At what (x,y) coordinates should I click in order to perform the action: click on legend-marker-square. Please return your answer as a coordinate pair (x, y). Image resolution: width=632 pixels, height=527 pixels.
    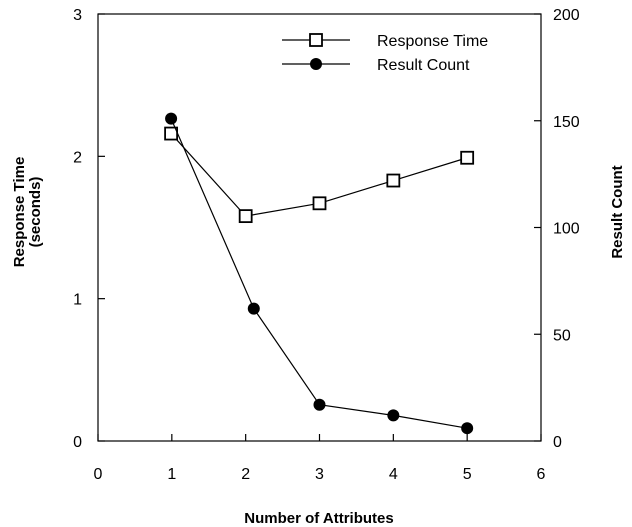
    Looking at the image, I should click on (316, 40).